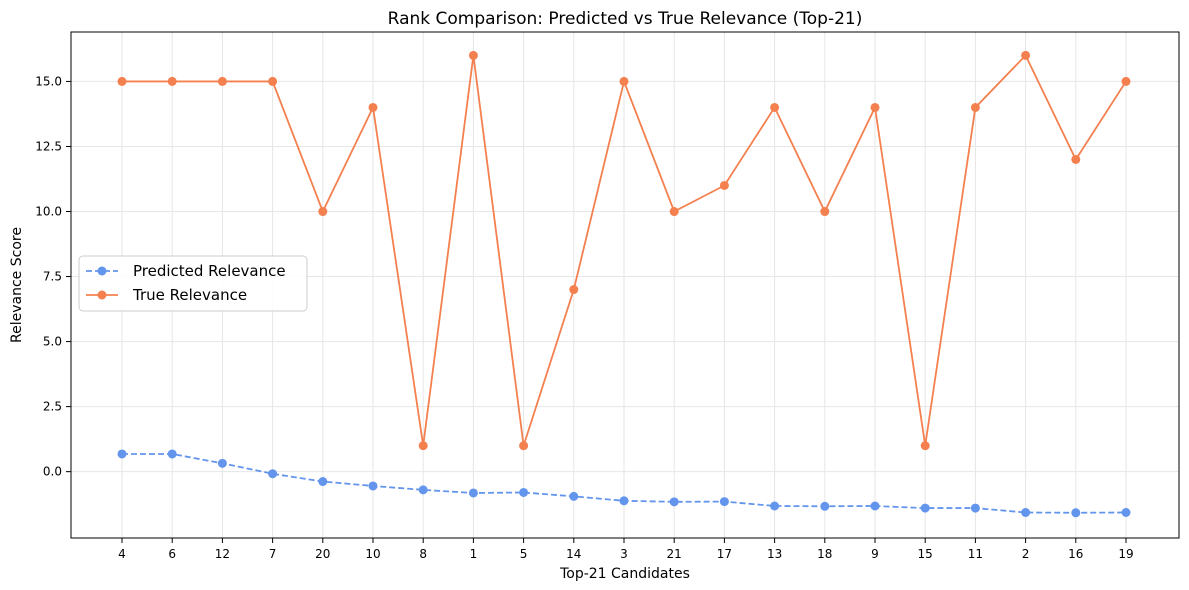  What do you see at coordinates (624, 574) in the screenshot?
I see `x-axis-label: Top-21 Candidates` at bounding box center [624, 574].